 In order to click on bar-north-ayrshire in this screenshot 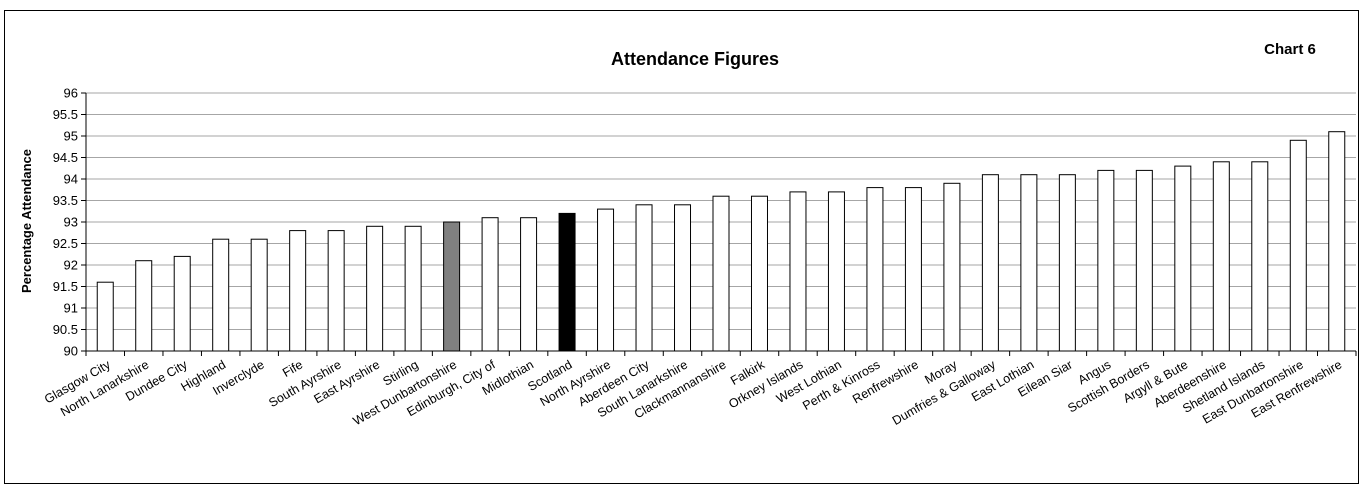, I will do `click(606, 280)`.